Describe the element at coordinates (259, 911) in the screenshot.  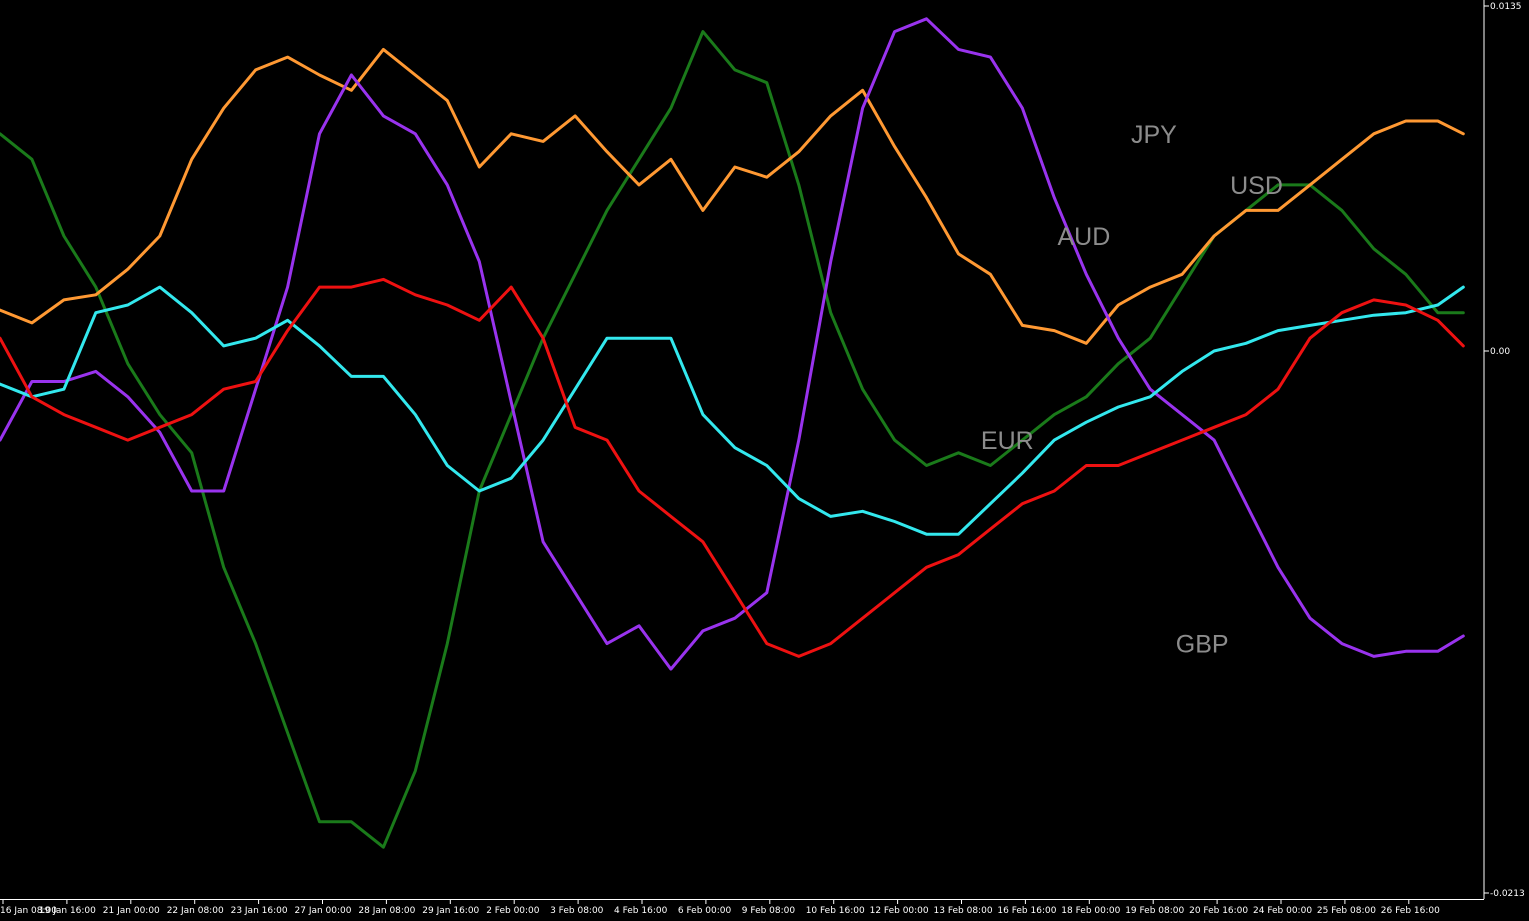
I see `x-tick-label: 23 Jan 16:00` at that location.